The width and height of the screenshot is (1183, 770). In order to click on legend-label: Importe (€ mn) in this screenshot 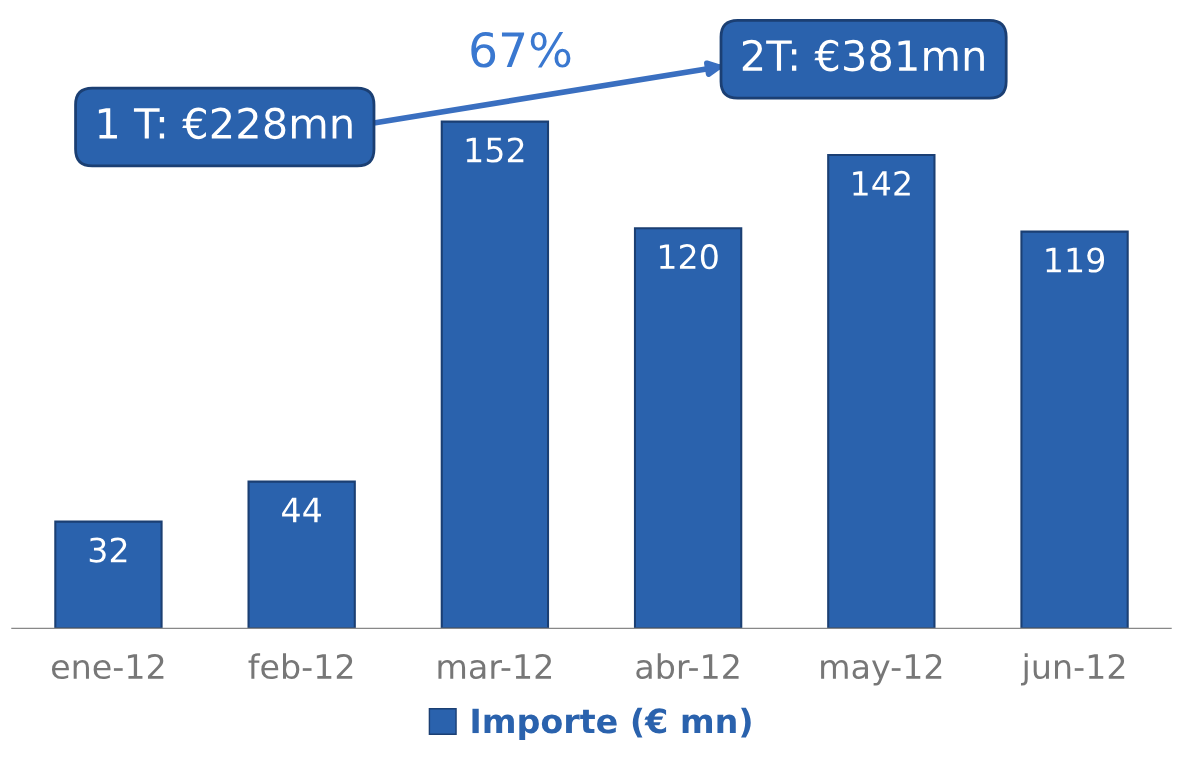, I will do `click(611, 723)`.